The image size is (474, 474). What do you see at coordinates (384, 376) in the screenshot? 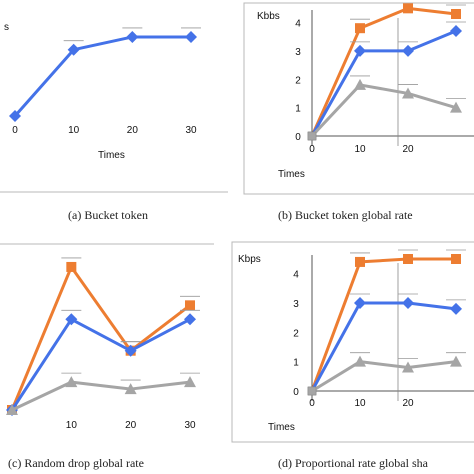
I see `panel-d-series-gray-line` at bounding box center [384, 376].